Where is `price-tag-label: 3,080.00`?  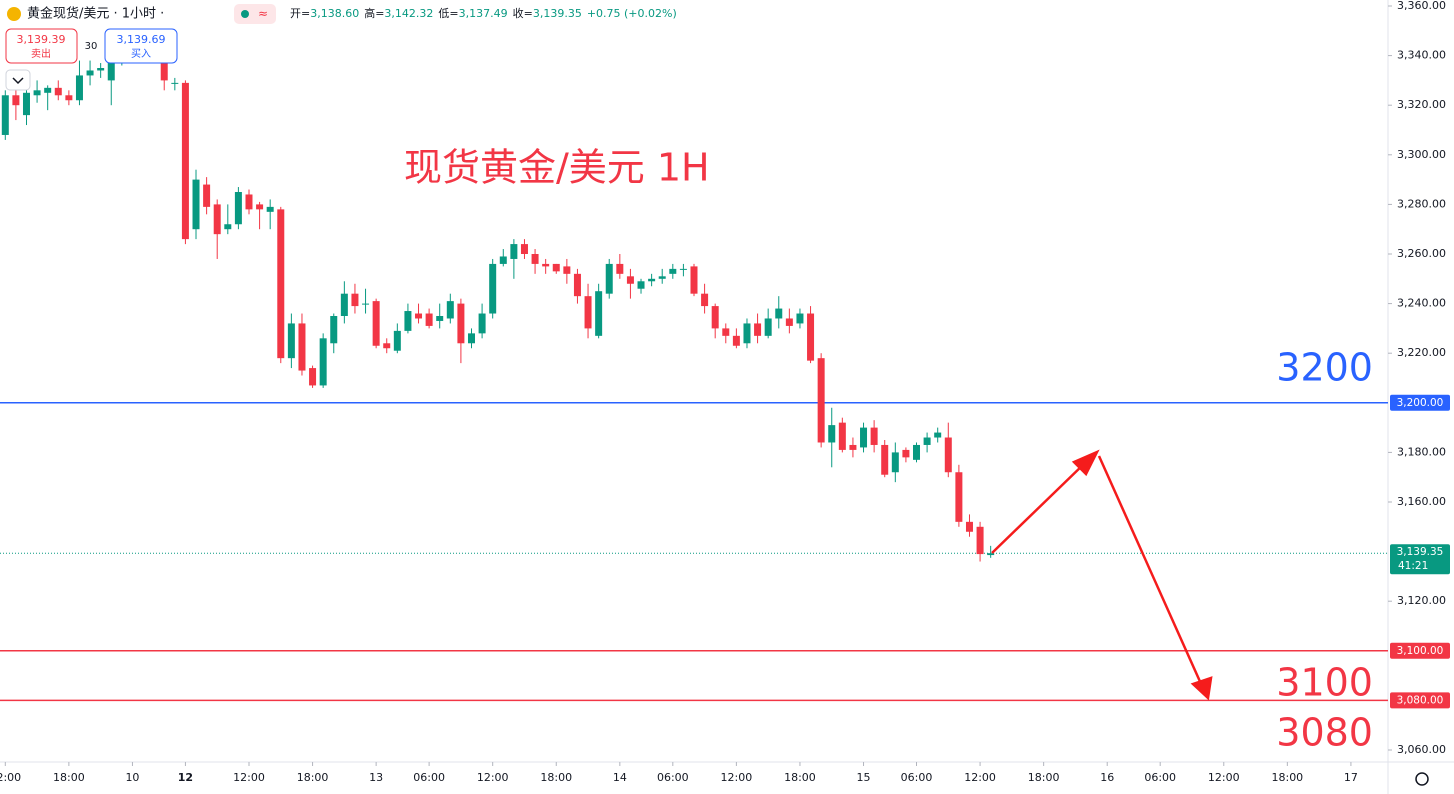
price-tag-label: 3,080.00 is located at coordinates (1420, 700).